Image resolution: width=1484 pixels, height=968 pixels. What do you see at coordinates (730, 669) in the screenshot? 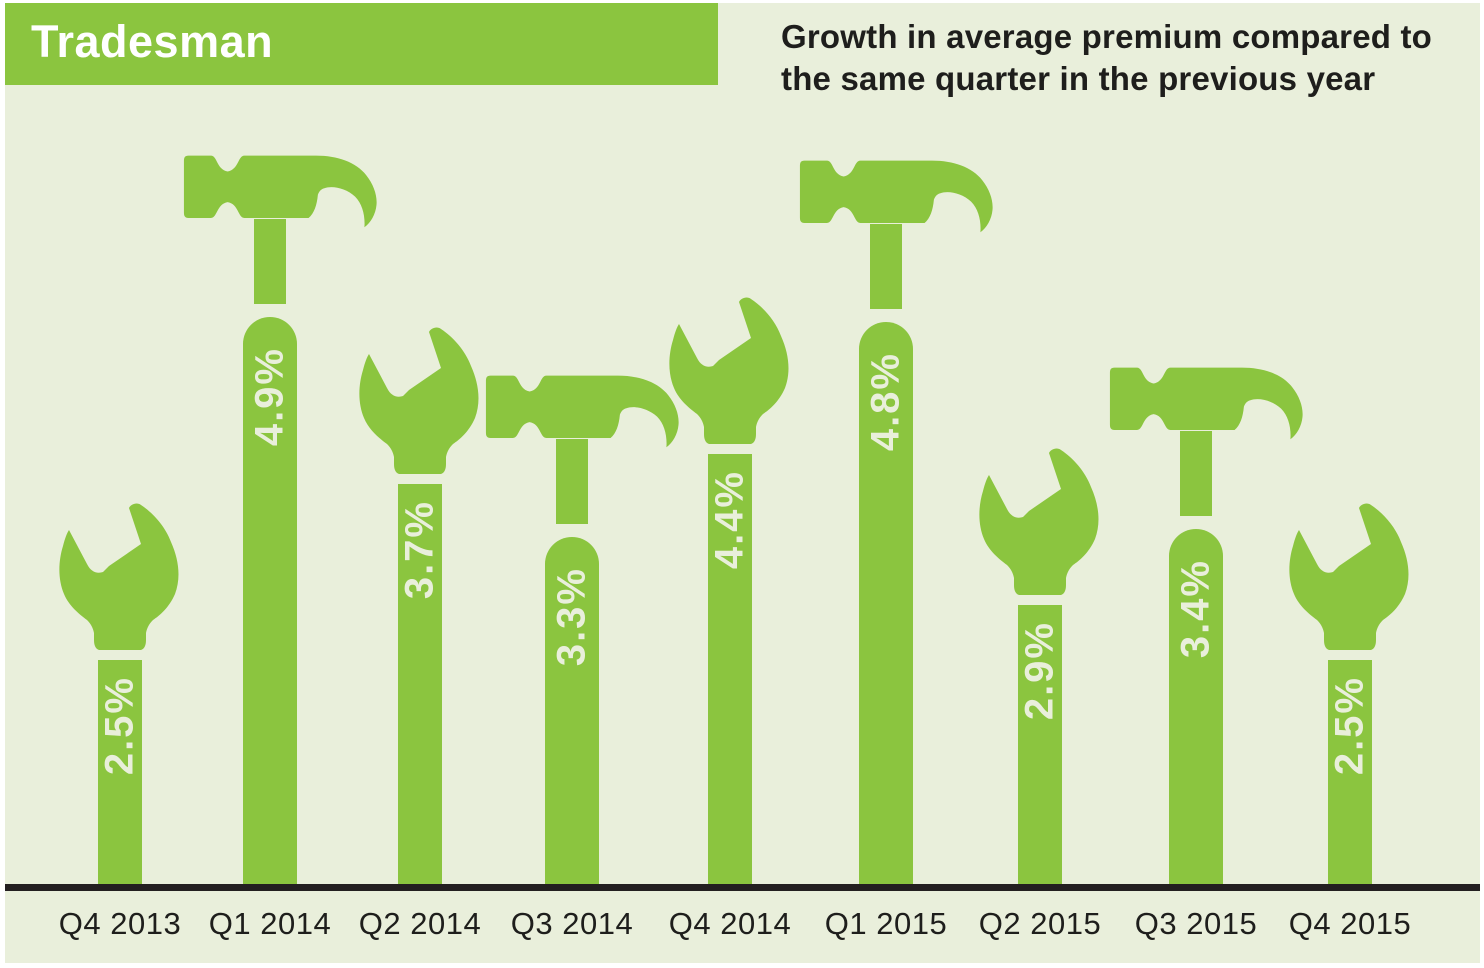
I see `bar-handle: 4.4%` at bounding box center [730, 669].